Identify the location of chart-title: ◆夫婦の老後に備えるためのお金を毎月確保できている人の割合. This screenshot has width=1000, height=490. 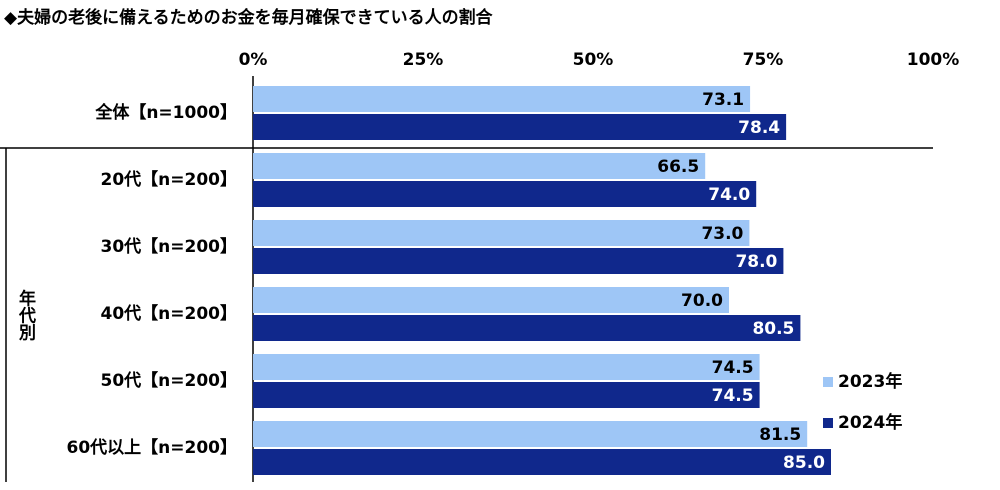
(249, 17).